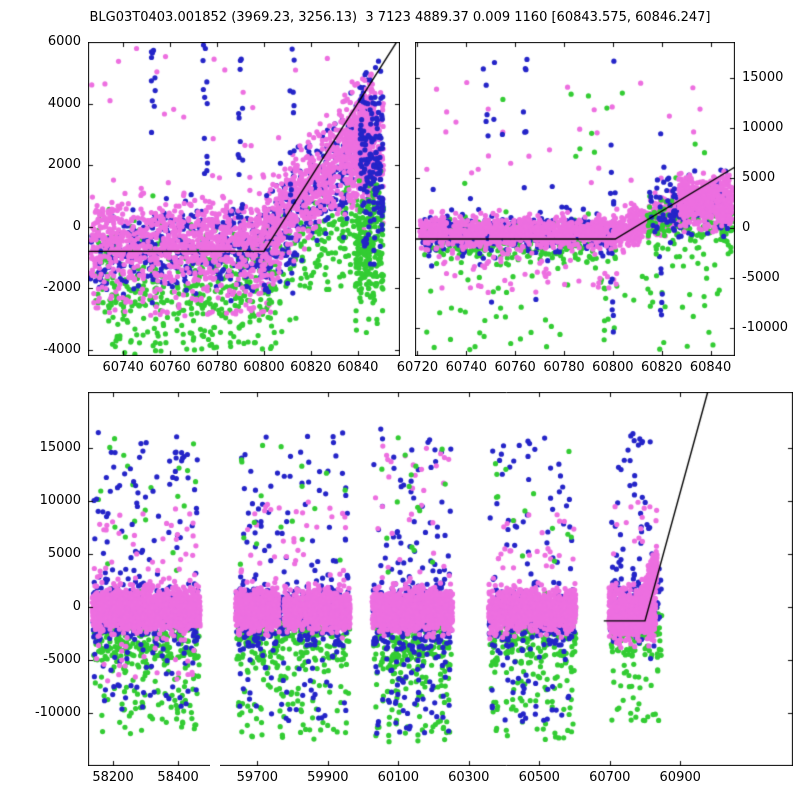 Image resolution: width=800 pixels, height=800 pixels. What do you see at coordinates (64, 103) in the screenshot?
I see `y-tick-label: 4000` at bounding box center [64, 103].